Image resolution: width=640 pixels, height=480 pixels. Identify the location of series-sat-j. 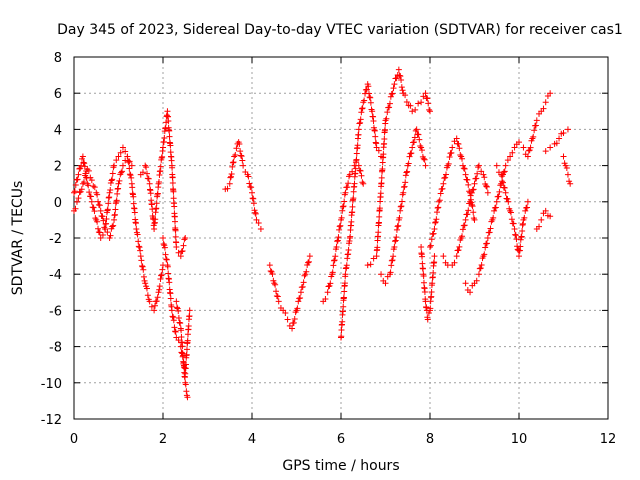
(398, 167).